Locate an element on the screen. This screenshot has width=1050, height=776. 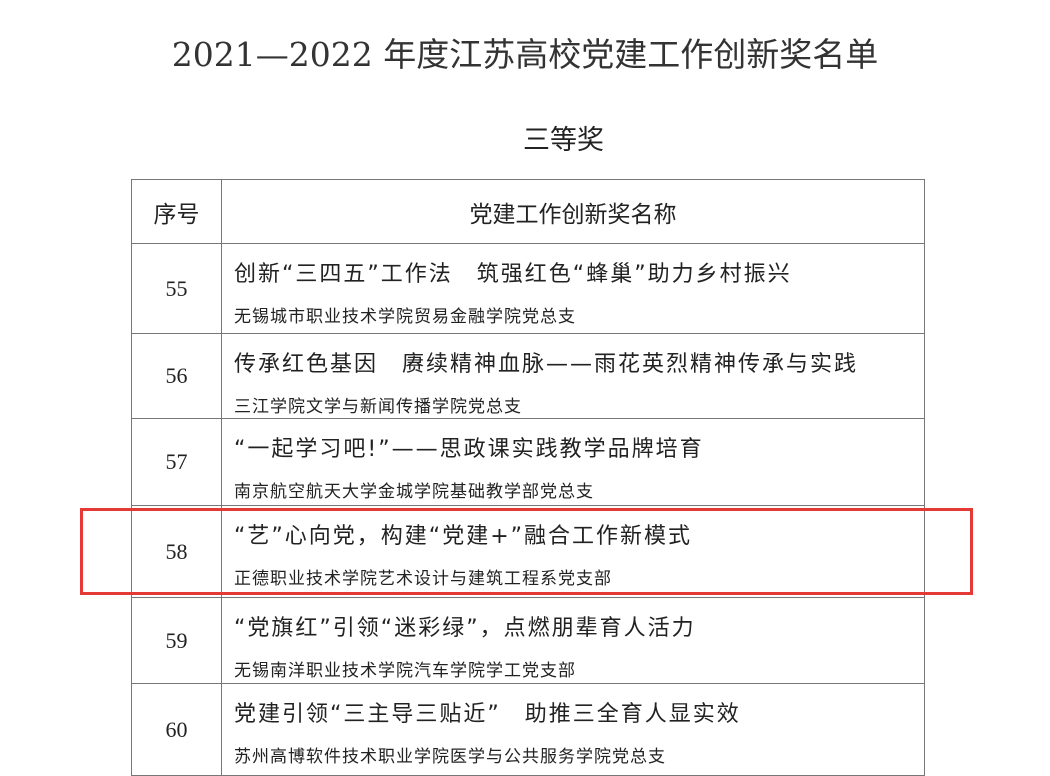
document-title: 2021—2022 年度江苏高校党建工作创新奖名单 is located at coordinates (525, 54).